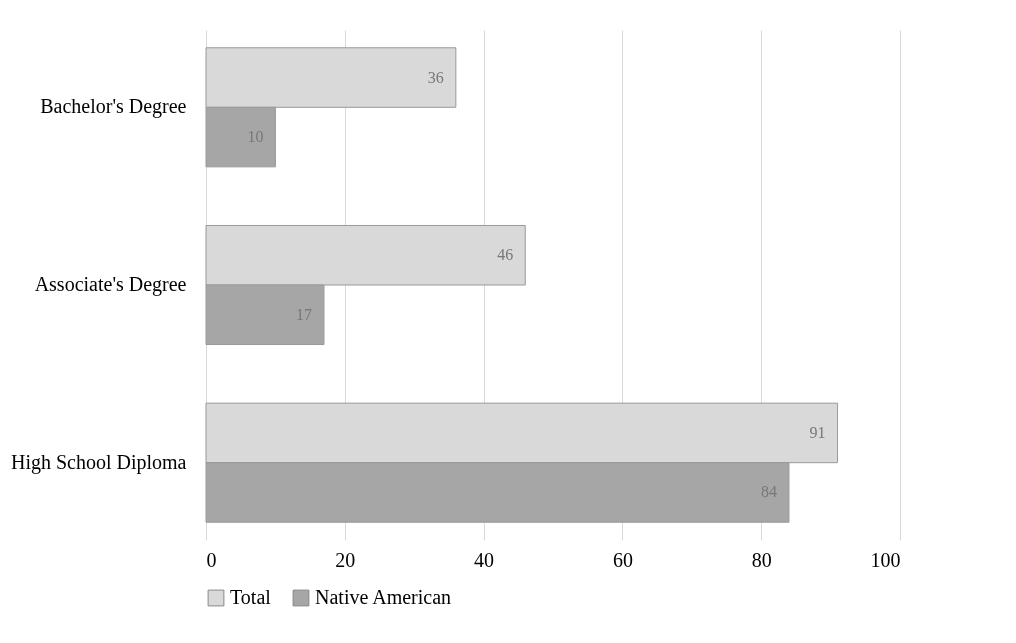 This screenshot has height=643, width=1016. I want to click on x-tick-label: 20, so click(345, 559).